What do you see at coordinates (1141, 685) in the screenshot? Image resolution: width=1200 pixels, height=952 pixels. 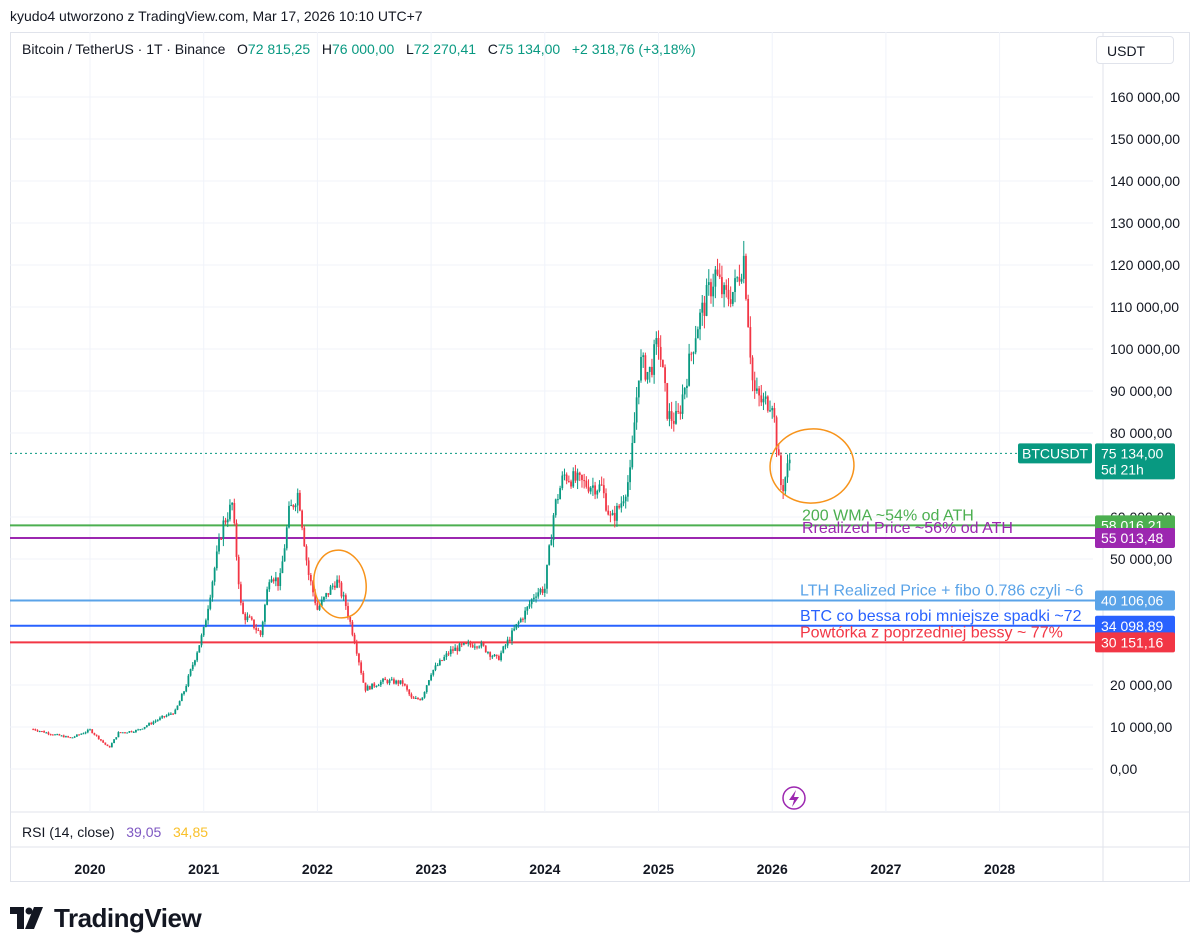 I see `y-tick-label: 20 000,00` at bounding box center [1141, 685].